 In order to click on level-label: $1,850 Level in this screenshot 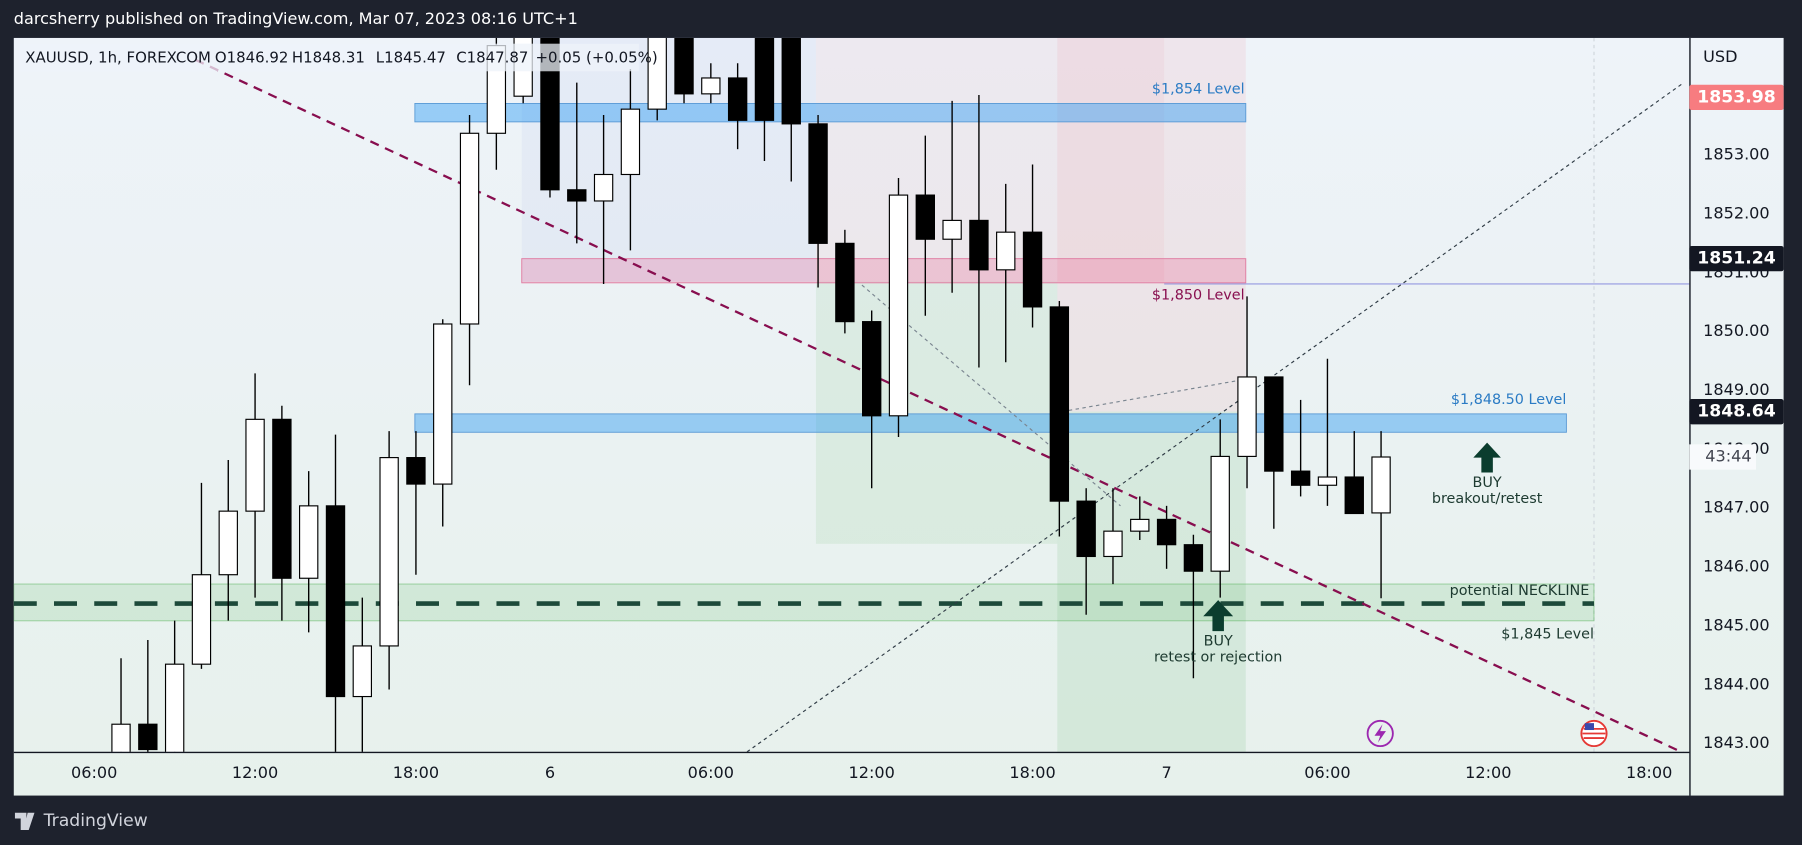, I will do `click(1198, 295)`.